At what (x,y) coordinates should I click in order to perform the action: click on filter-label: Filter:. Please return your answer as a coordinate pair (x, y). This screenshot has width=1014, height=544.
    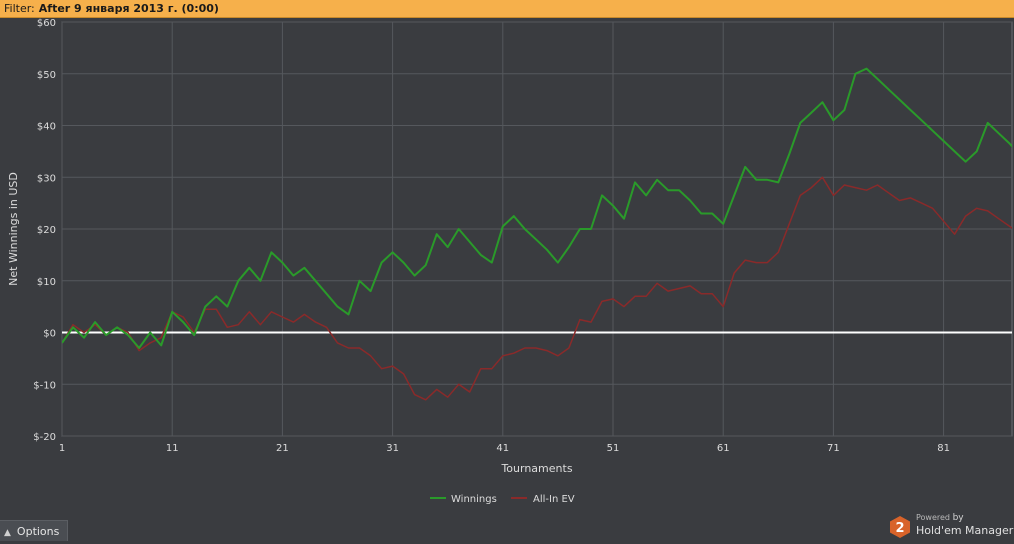
    Looking at the image, I should click on (19, 8).